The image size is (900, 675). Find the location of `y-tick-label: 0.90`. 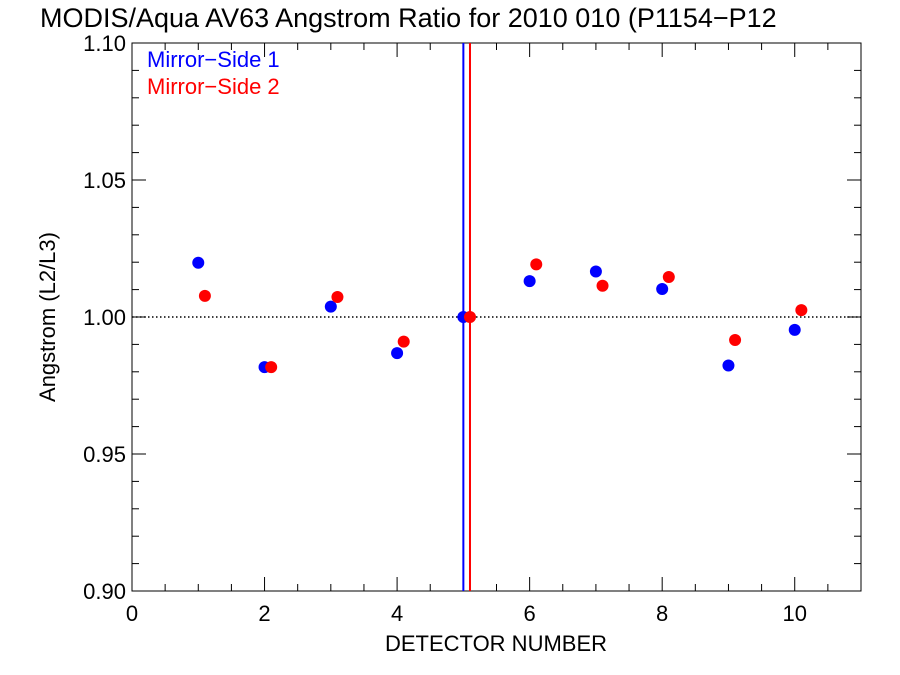

y-tick-label: 0.90 is located at coordinates (104, 591).